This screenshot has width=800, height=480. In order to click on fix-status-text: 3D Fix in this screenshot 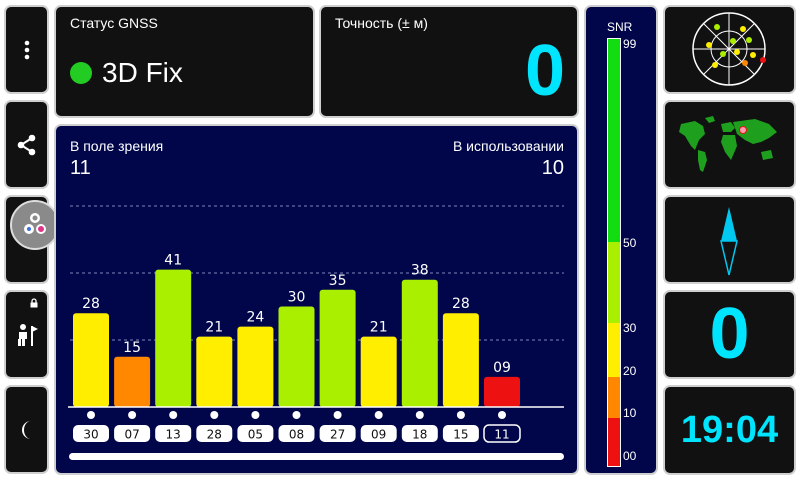, I will do `click(142, 72)`.